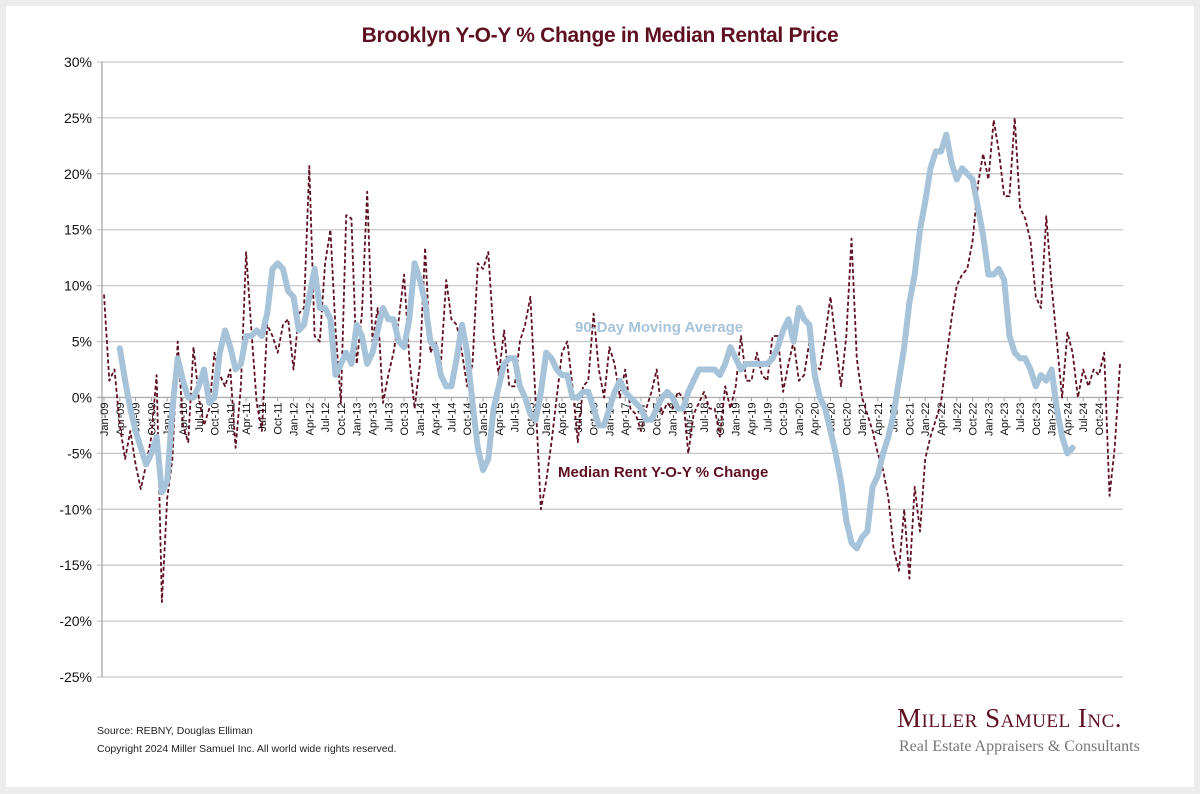  What do you see at coordinates (563, 418) in the screenshot?
I see `x-tick-label: Apr-16` at bounding box center [563, 418].